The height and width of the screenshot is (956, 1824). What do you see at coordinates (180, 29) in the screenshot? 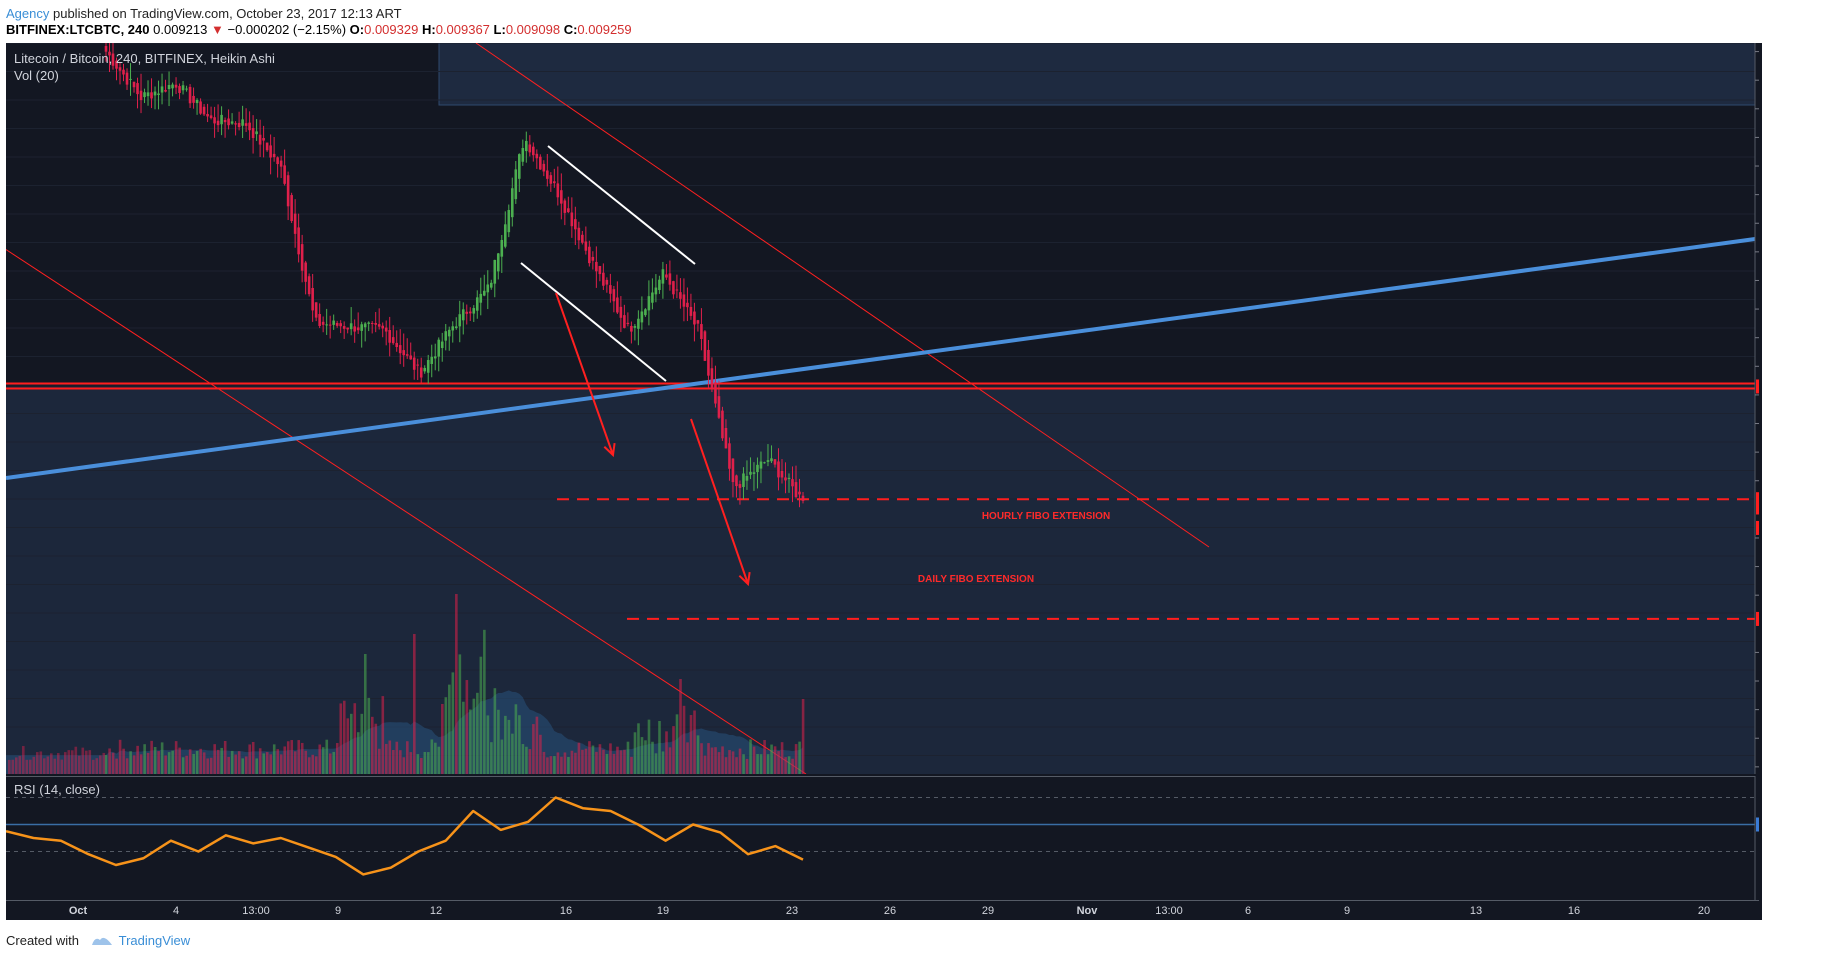
I see `last-price: 0.009213` at bounding box center [180, 29].